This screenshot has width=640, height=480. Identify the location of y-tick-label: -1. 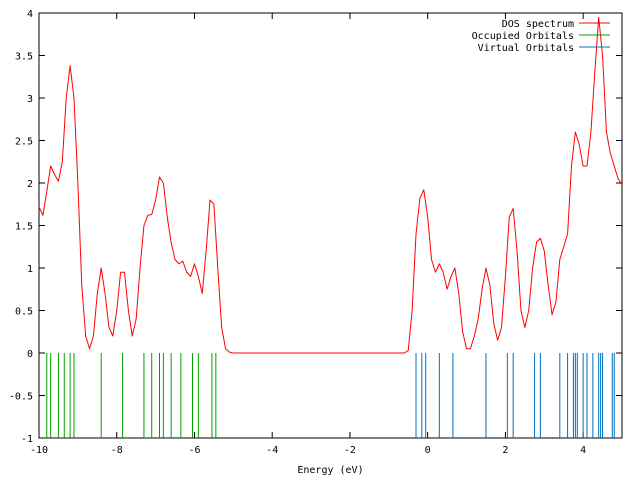
(27, 439).